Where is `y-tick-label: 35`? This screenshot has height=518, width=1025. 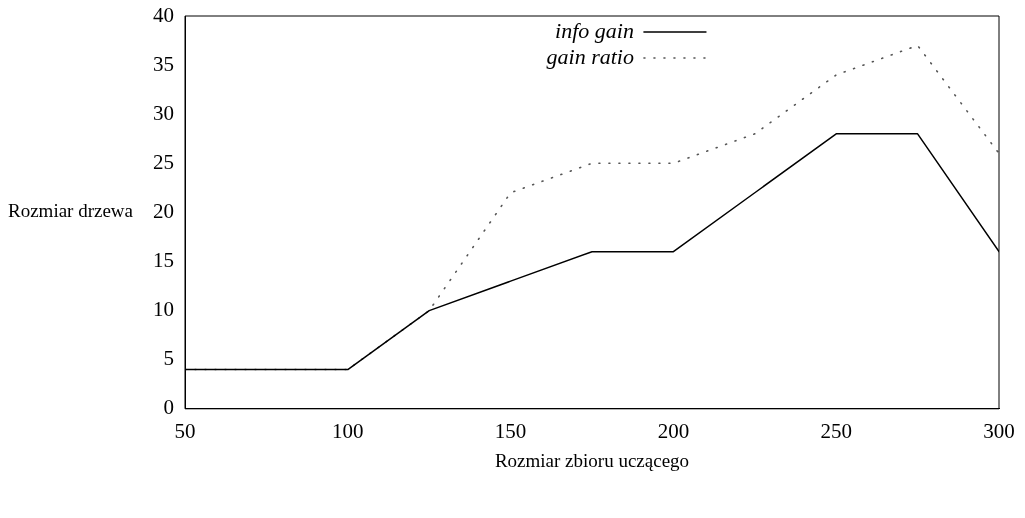
y-tick-label: 35 is located at coordinates (163, 63).